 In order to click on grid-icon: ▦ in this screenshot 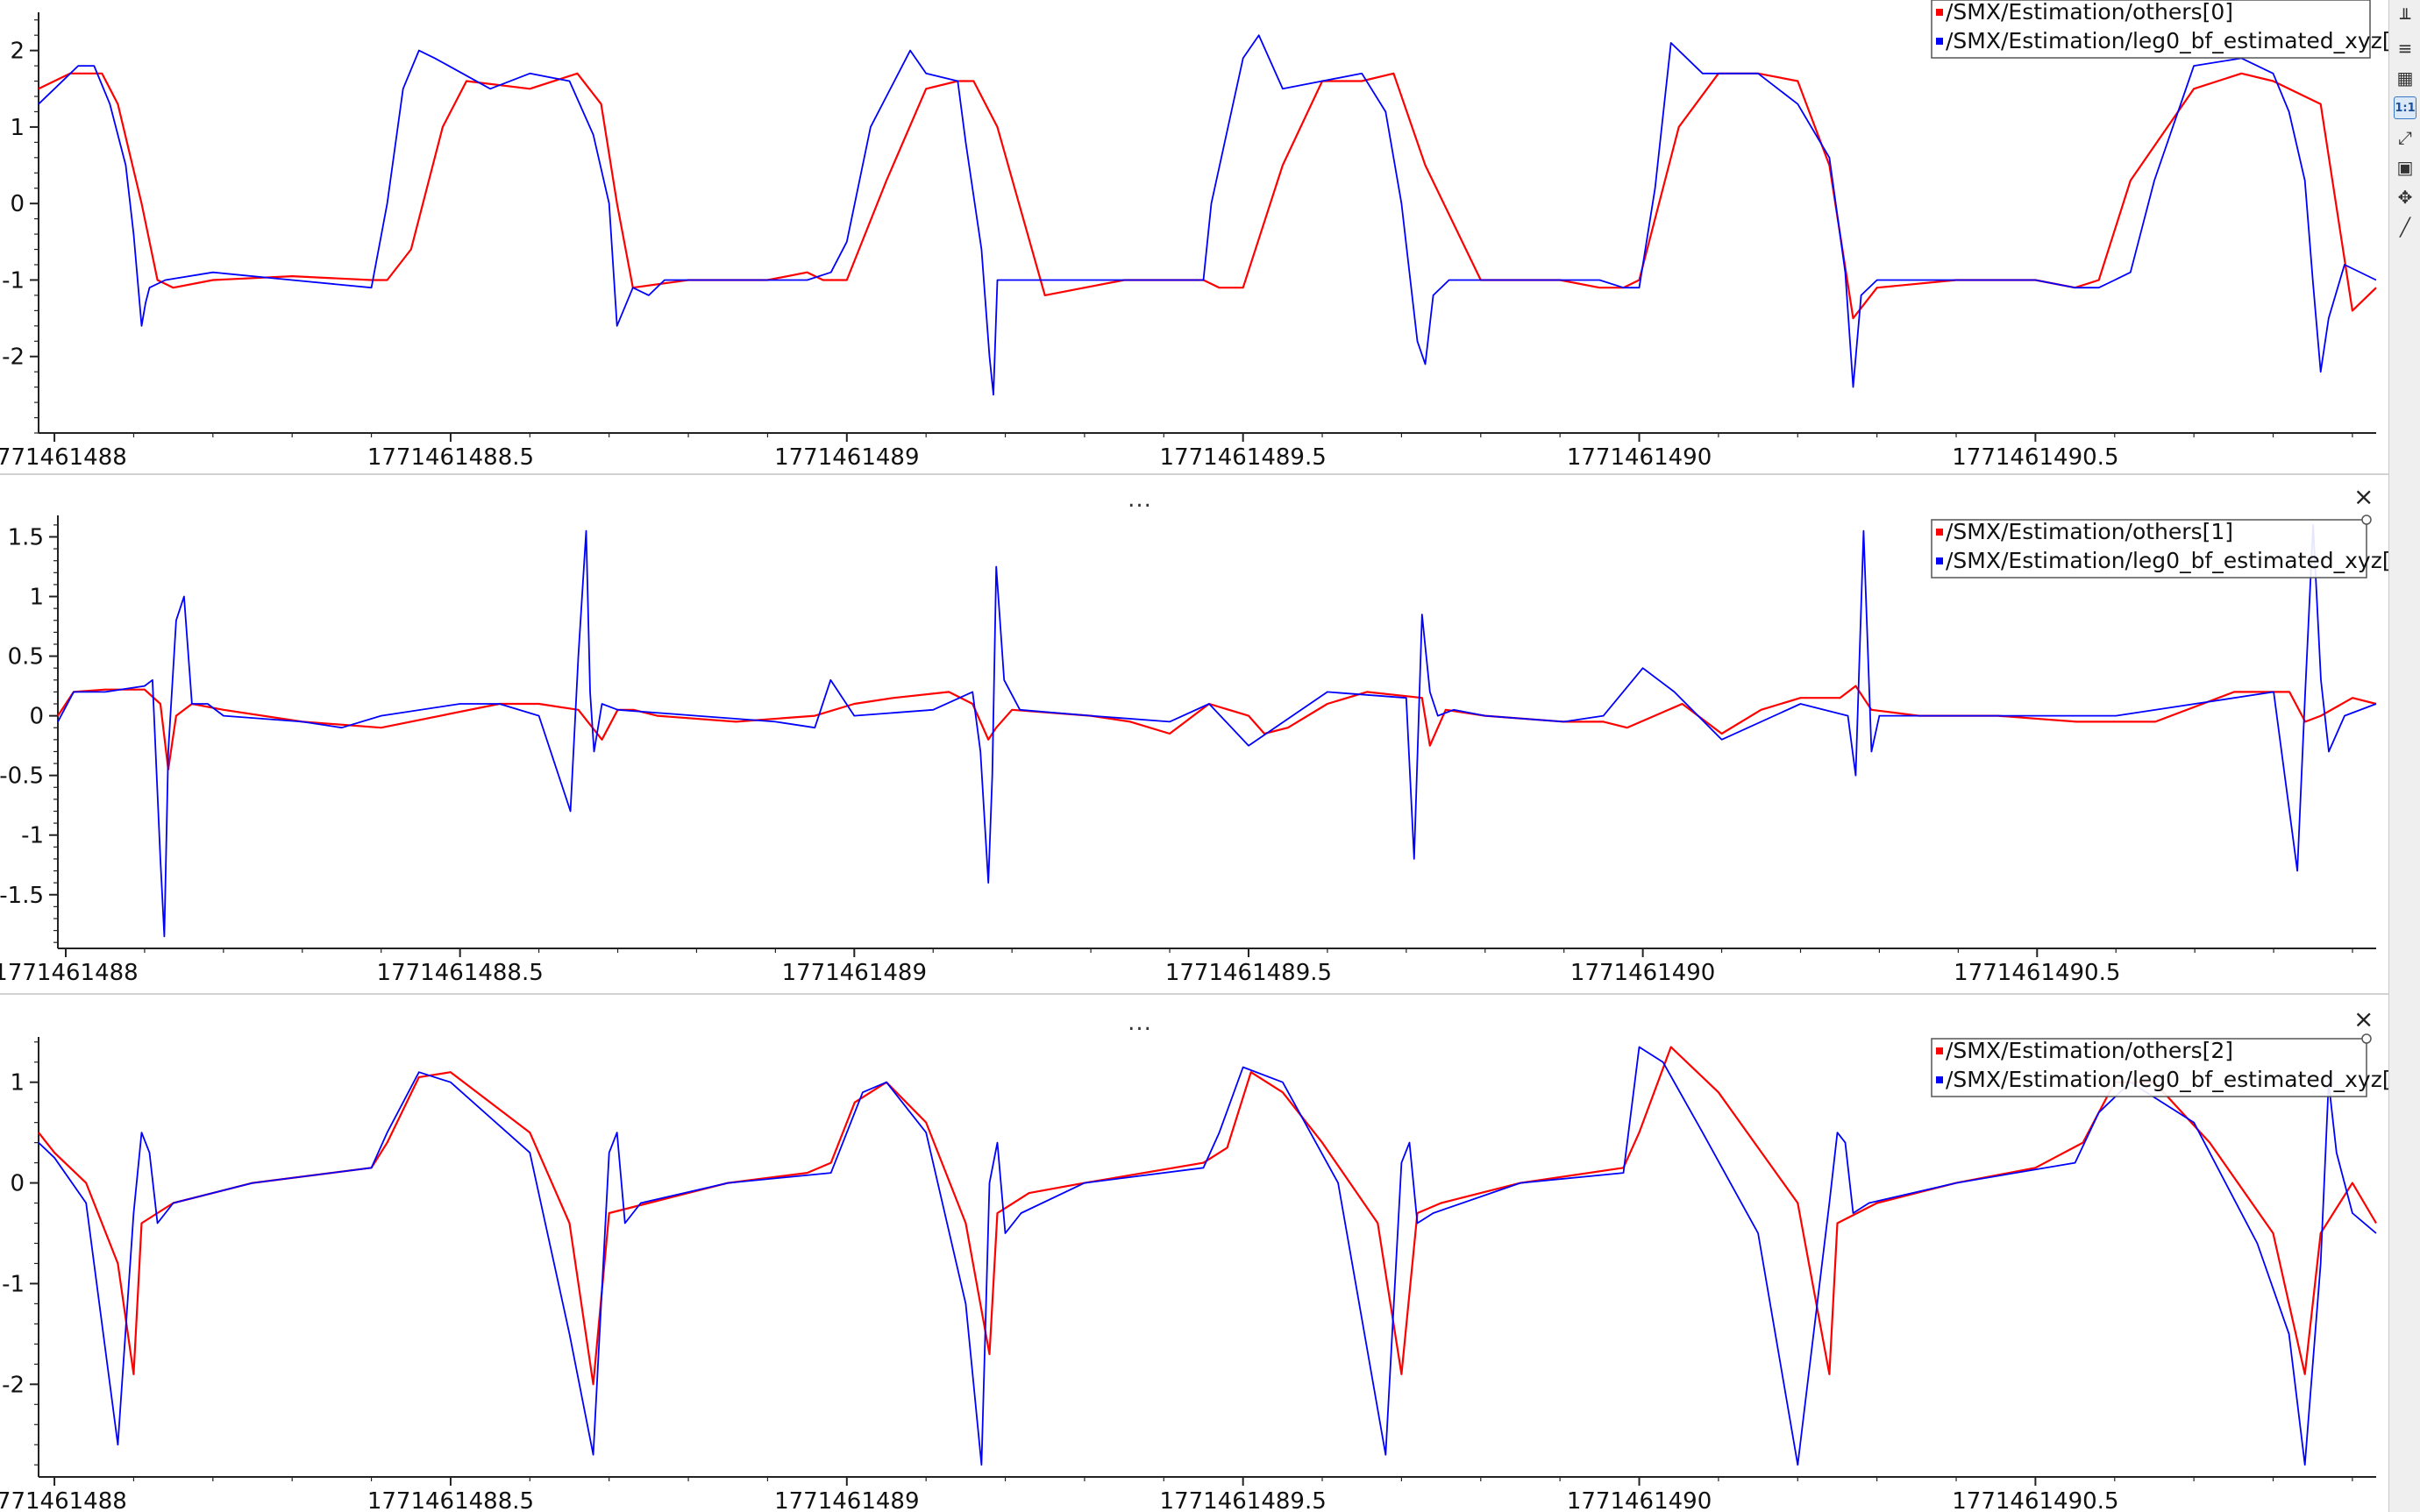, I will do `click(2405, 78)`.